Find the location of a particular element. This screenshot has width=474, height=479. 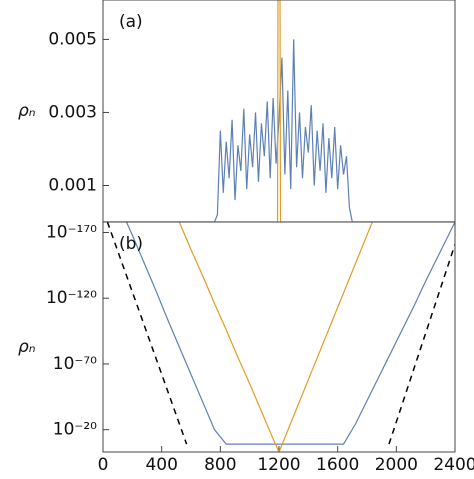

panel-label: (b) is located at coordinates (131, 244).